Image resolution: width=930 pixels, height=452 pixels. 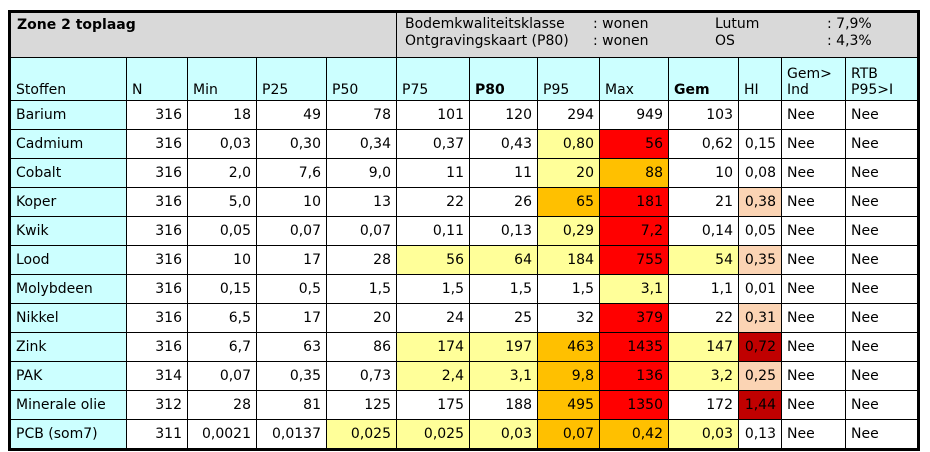 What do you see at coordinates (703, 202) in the screenshot?
I see `table-cell: 21` at bounding box center [703, 202].